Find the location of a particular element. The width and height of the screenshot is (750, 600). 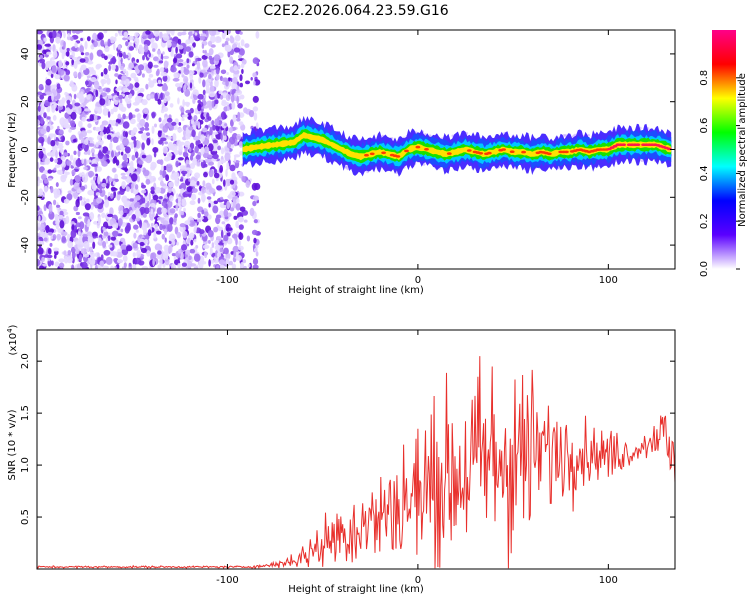

snr-x-axis-label: Height of straight line (km) is located at coordinates (356, 589).